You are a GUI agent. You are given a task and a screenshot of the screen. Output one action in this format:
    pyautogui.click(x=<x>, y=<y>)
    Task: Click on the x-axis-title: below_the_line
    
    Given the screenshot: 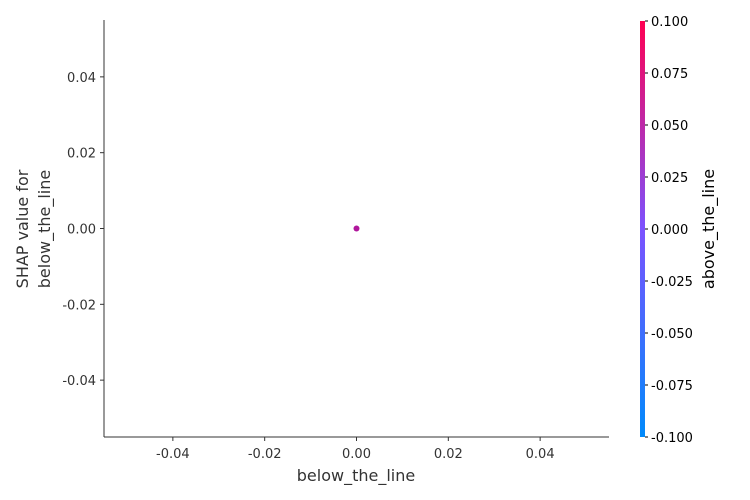 What is the action you would take?
    pyautogui.click(x=356, y=476)
    